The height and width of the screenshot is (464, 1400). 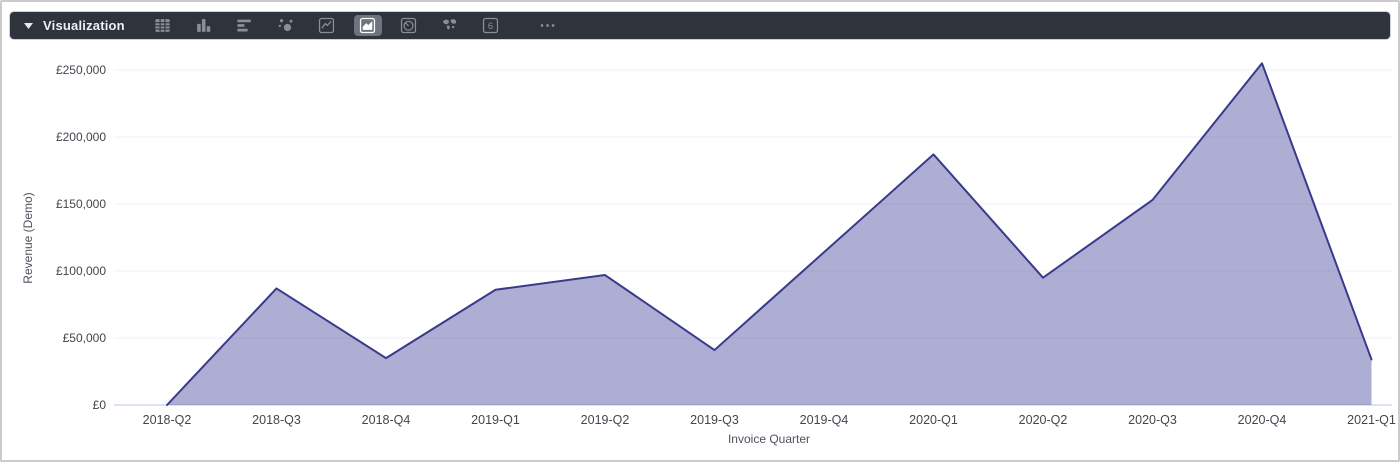 I want to click on more-viz-types-button, so click(x=548, y=25).